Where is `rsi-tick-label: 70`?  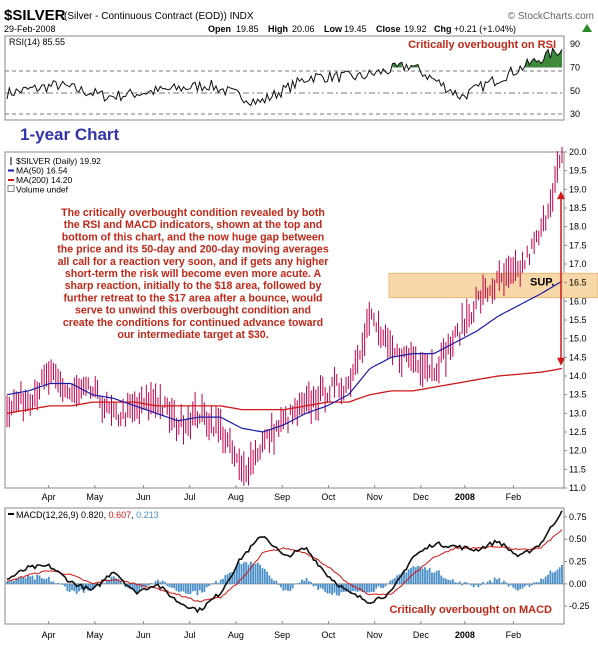
rsi-tick-label: 70 is located at coordinates (575, 68).